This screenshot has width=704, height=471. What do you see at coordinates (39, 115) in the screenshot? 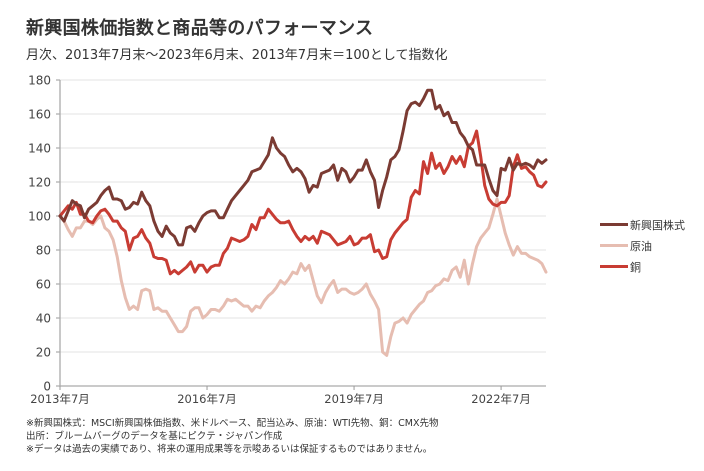
I see `y-tick-label: 160` at bounding box center [39, 115].